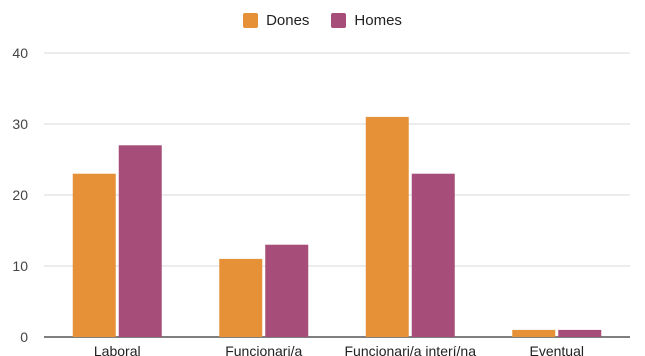 This screenshot has height=356, width=645. Describe the element at coordinates (20, 124) in the screenshot. I see `y-tick-label-30: 30` at that location.